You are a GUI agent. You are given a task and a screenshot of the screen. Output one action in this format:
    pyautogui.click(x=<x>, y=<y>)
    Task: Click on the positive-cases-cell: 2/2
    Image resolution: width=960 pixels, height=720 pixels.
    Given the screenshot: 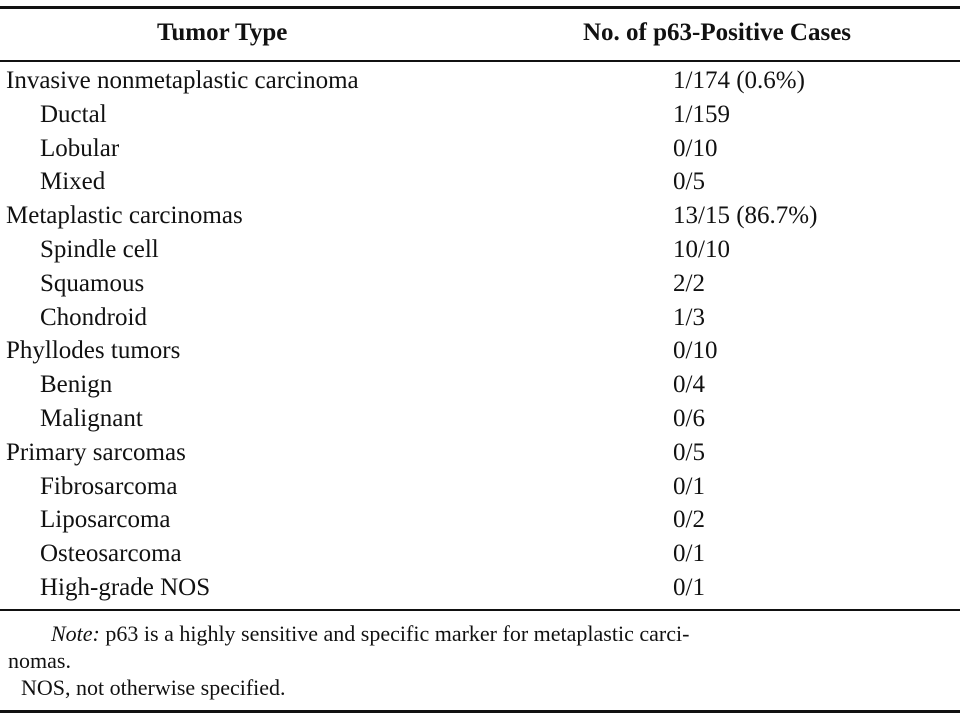 What is the action you would take?
    pyautogui.click(x=689, y=283)
    